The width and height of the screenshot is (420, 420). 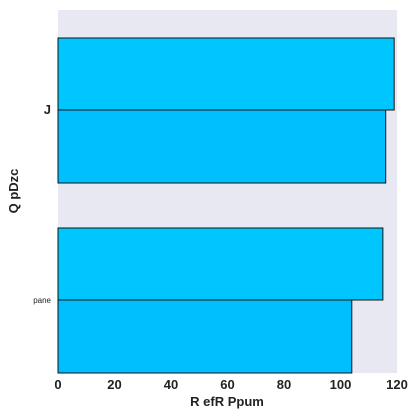 I want to click on y-axis-title: Q pDzc, so click(x=13, y=191).